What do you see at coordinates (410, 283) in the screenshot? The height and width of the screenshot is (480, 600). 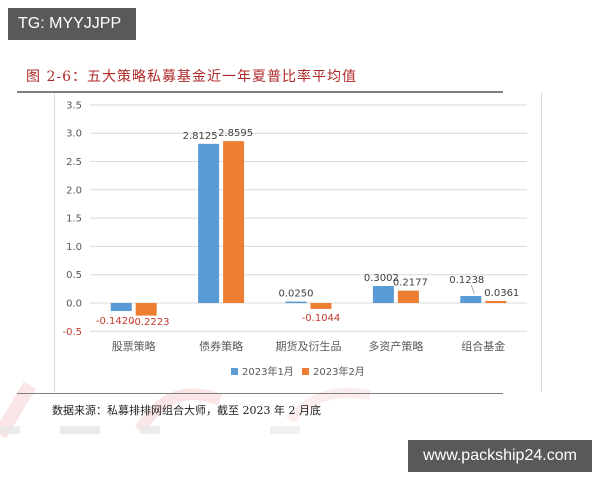 I see `data-label: 0.2177` at bounding box center [410, 283].